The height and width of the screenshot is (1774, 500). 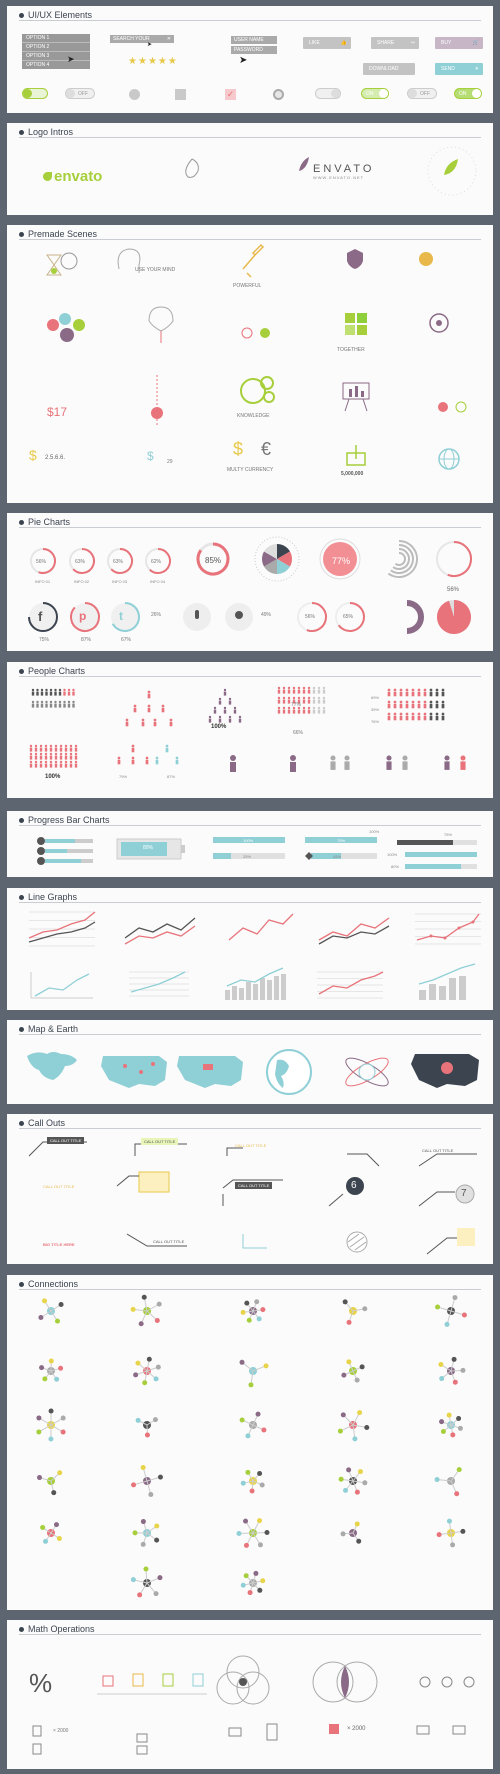 What do you see at coordinates (389, 69) in the screenshot?
I see `download-button: DOWNLOAD` at bounding box center [389, 69].